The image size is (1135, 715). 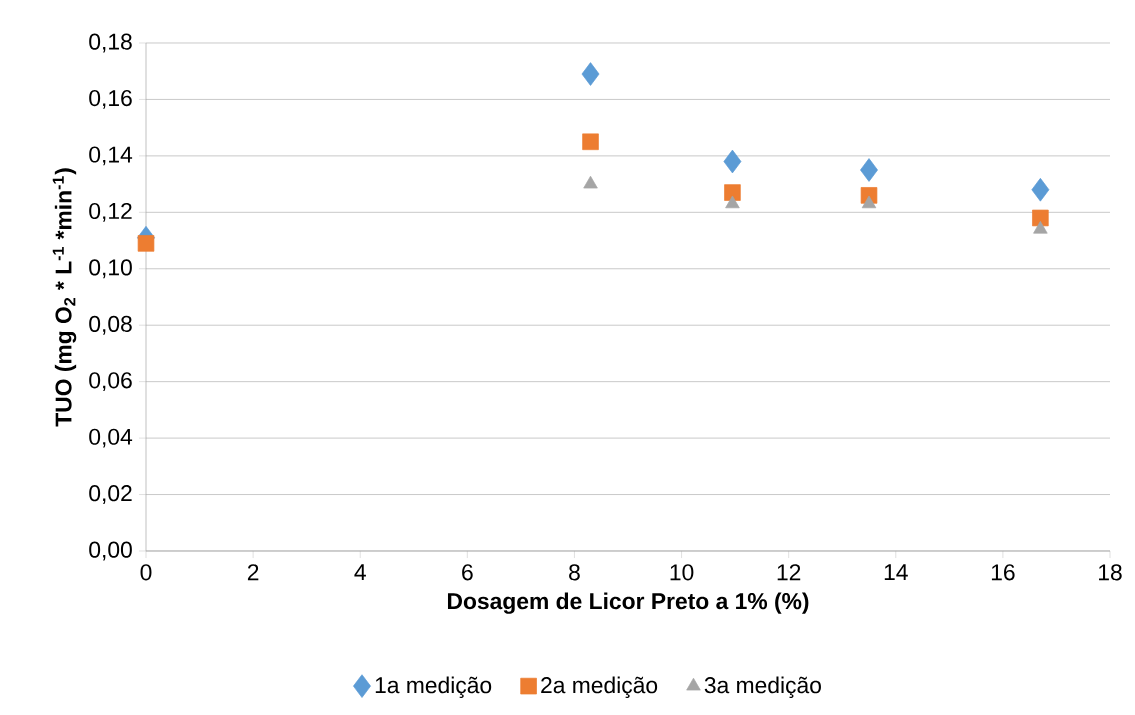 I want to click on y-tick-label: 0,12, so click(x=110, y=212).